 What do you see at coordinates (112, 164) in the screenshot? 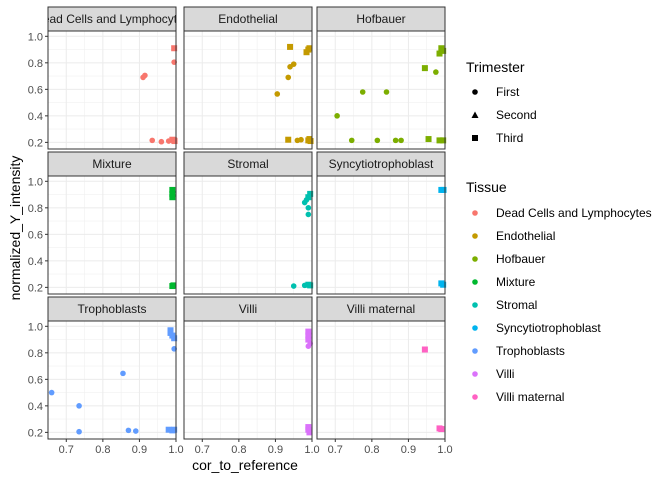
I see `facet-title: Mixture` at bounding box center [112, 164].